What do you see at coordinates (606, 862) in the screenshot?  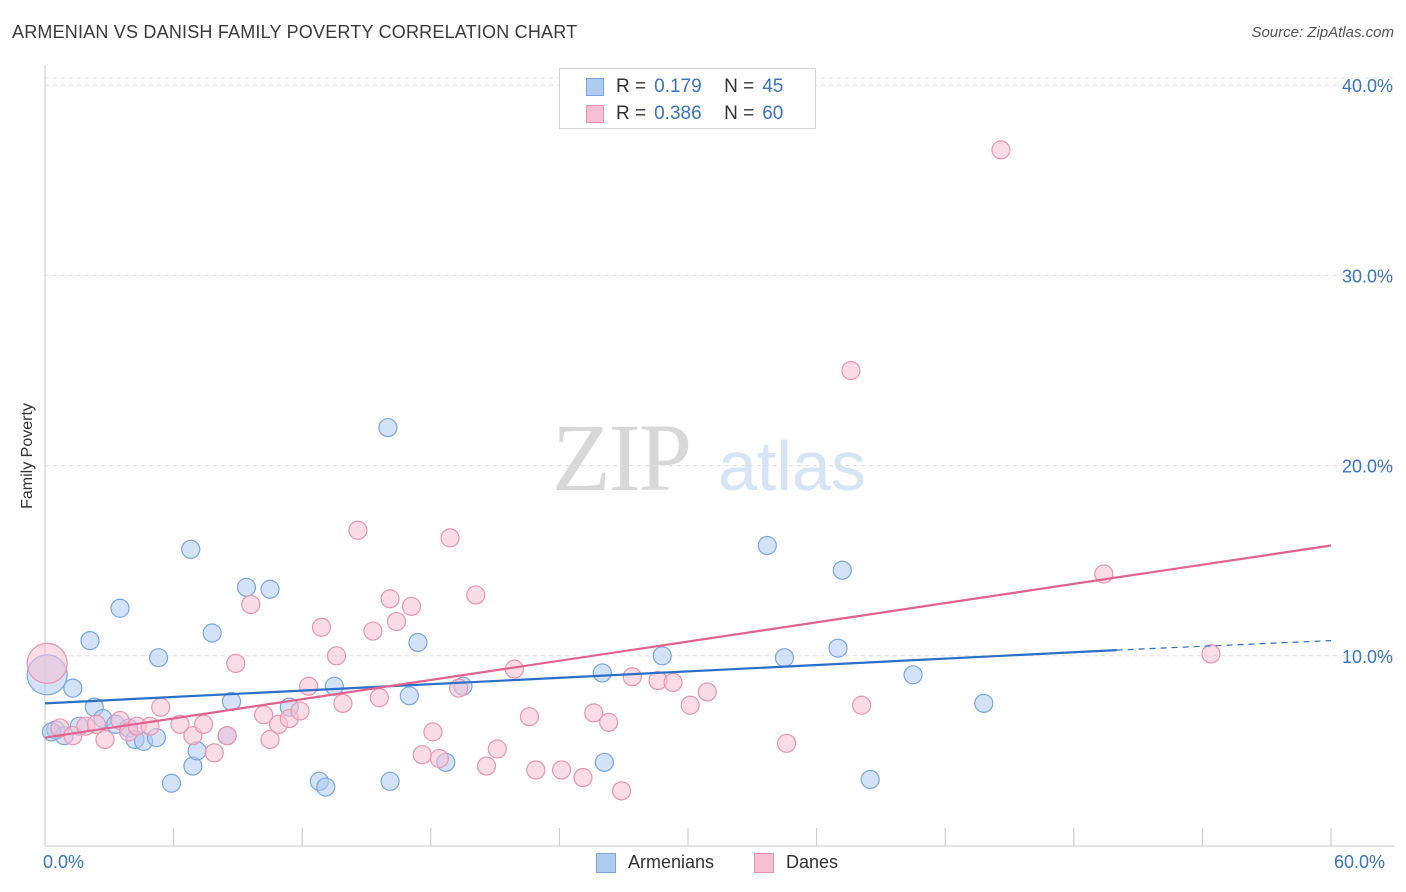 I see `armenians-legend-swatch` at bounding box center [606, 862].